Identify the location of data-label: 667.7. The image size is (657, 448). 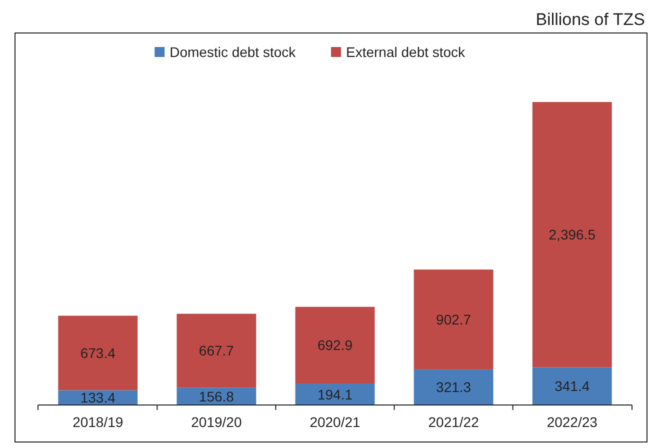
(216, 350).